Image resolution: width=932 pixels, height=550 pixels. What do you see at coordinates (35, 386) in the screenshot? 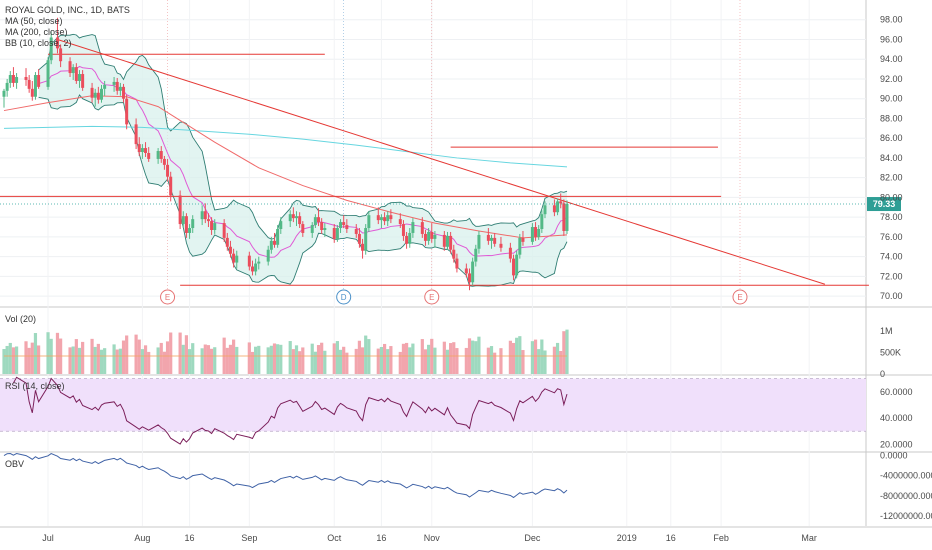
I see `legend-rsi: RSI (14, close)` at bounding box center [35, 386].